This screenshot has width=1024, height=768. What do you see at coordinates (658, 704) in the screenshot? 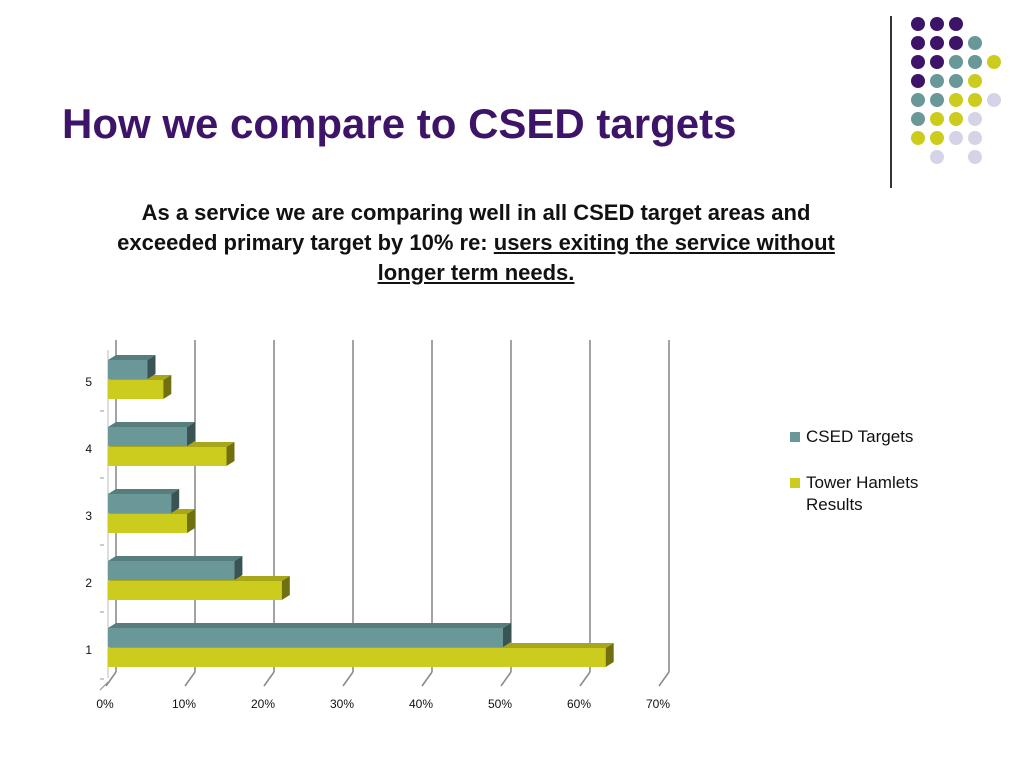
I see `x-tick-label: 70%` at bounding box center [658, 704].